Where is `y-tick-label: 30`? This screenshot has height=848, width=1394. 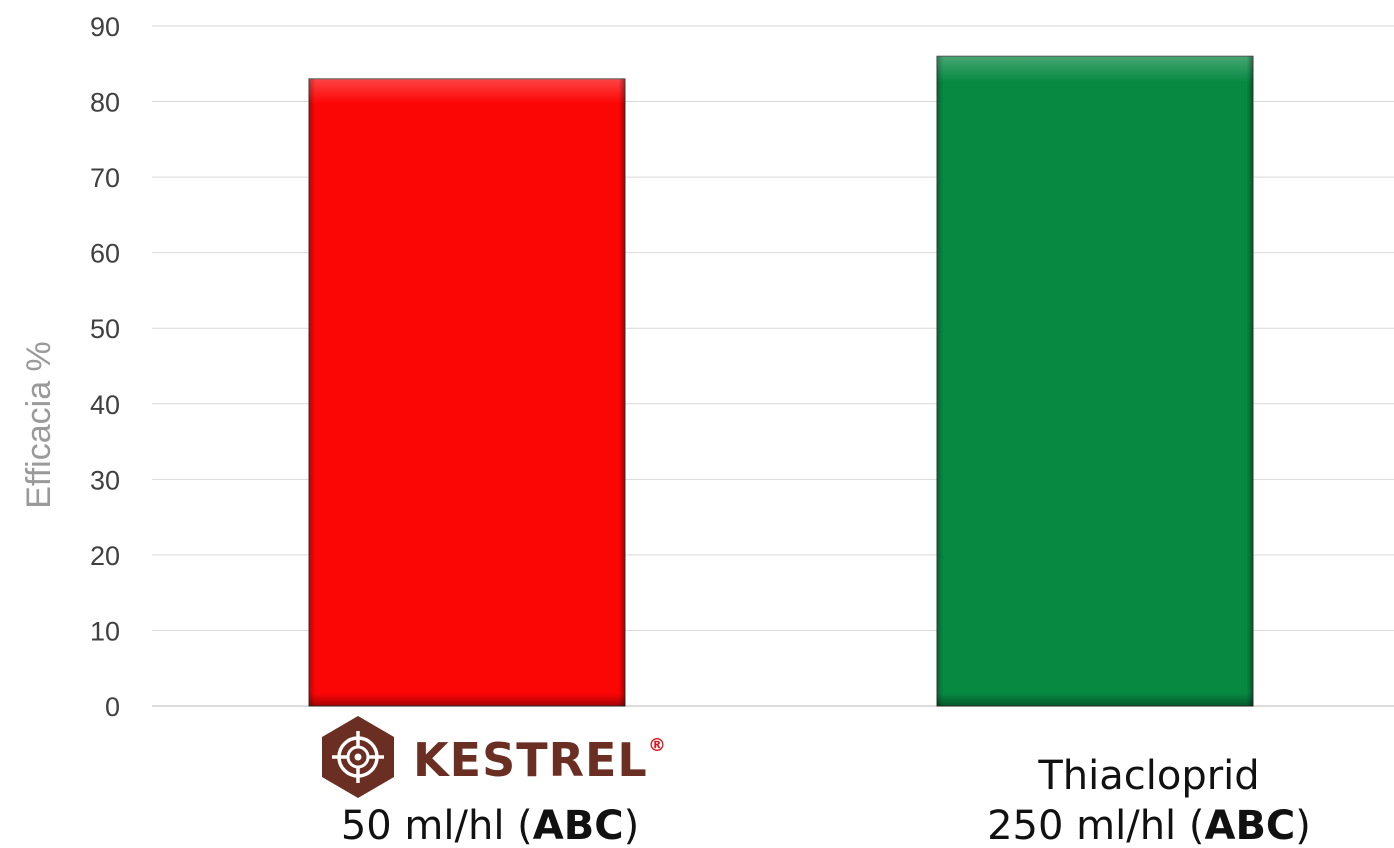
y-tick-label: 30 is located at coordinates (105, 480).